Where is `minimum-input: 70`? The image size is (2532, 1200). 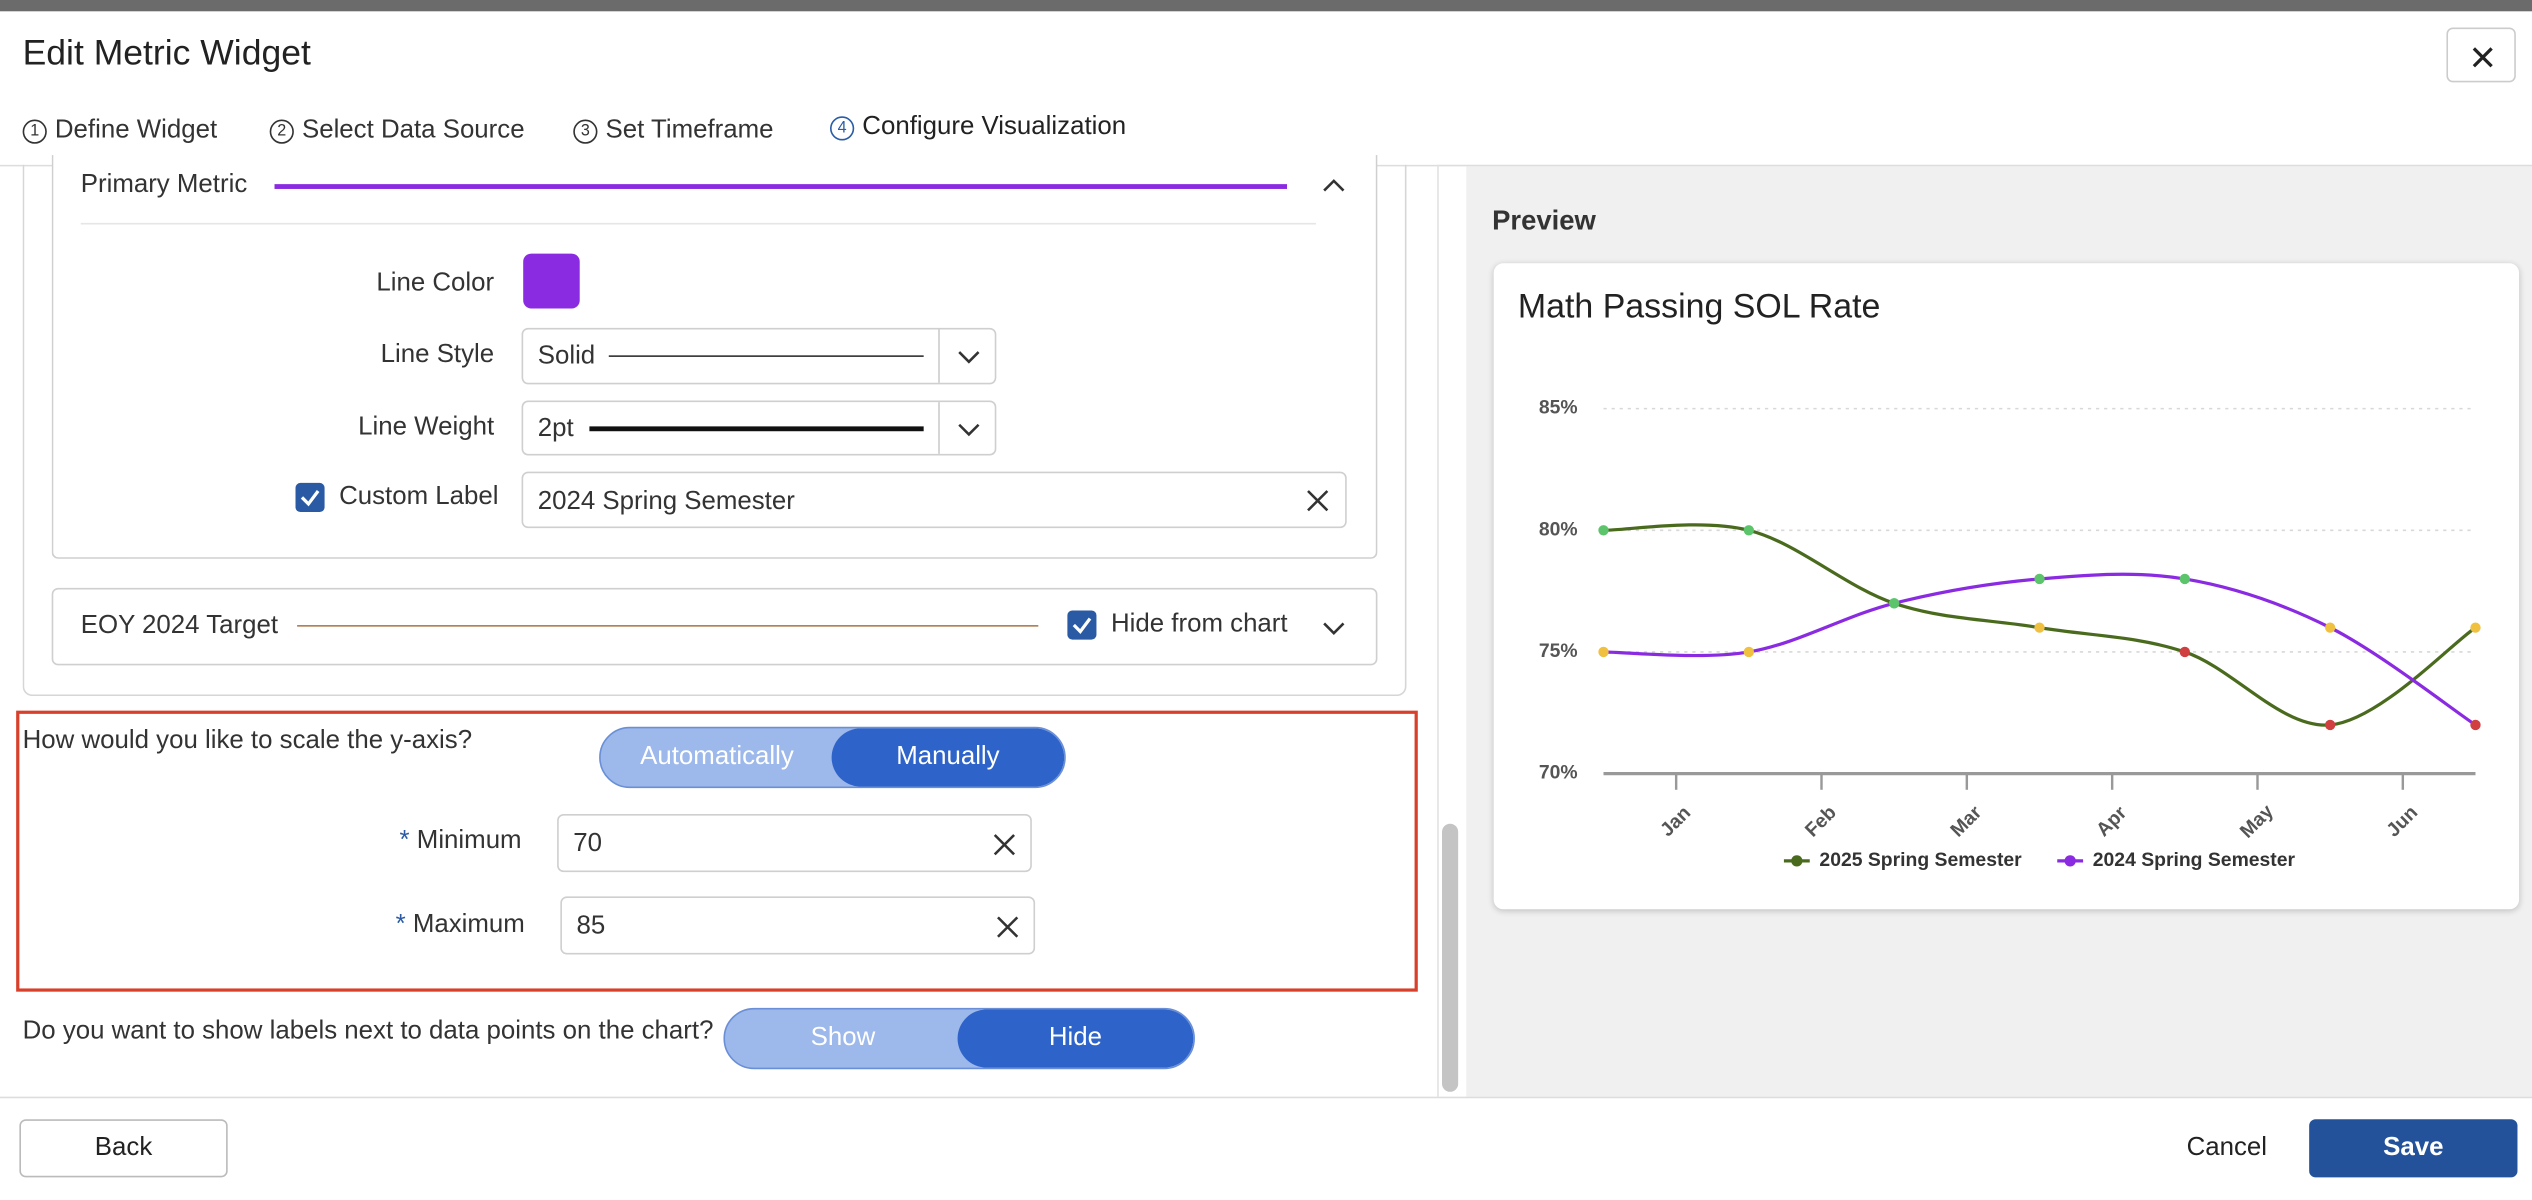 minimum-input: 70 is located at coordinates (794, 843).